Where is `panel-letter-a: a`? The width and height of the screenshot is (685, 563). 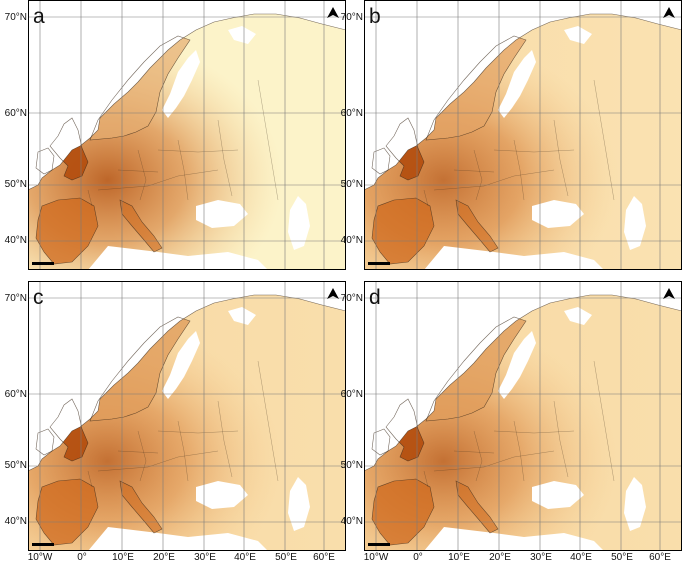 panel-letter-a: a is located at coordinates (39, 16).